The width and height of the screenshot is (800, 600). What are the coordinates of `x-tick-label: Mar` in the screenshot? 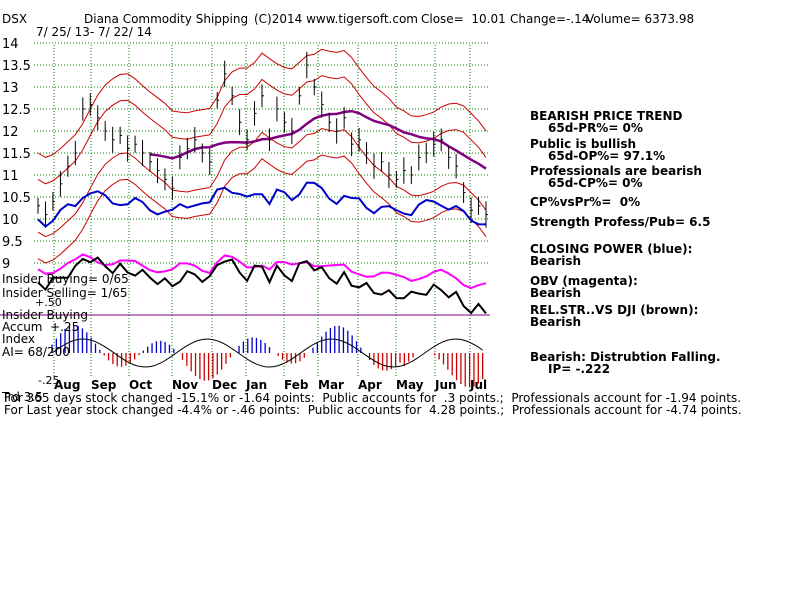 It's located at (331, 385).